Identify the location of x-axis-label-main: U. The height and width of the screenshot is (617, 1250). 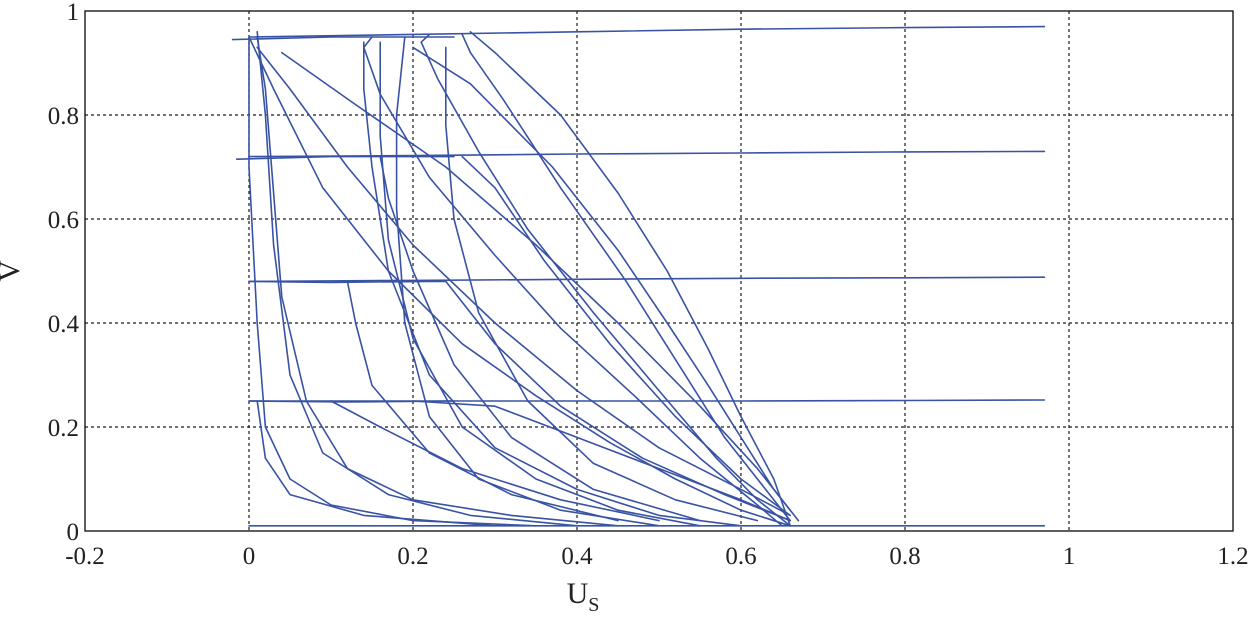
(578, 593).